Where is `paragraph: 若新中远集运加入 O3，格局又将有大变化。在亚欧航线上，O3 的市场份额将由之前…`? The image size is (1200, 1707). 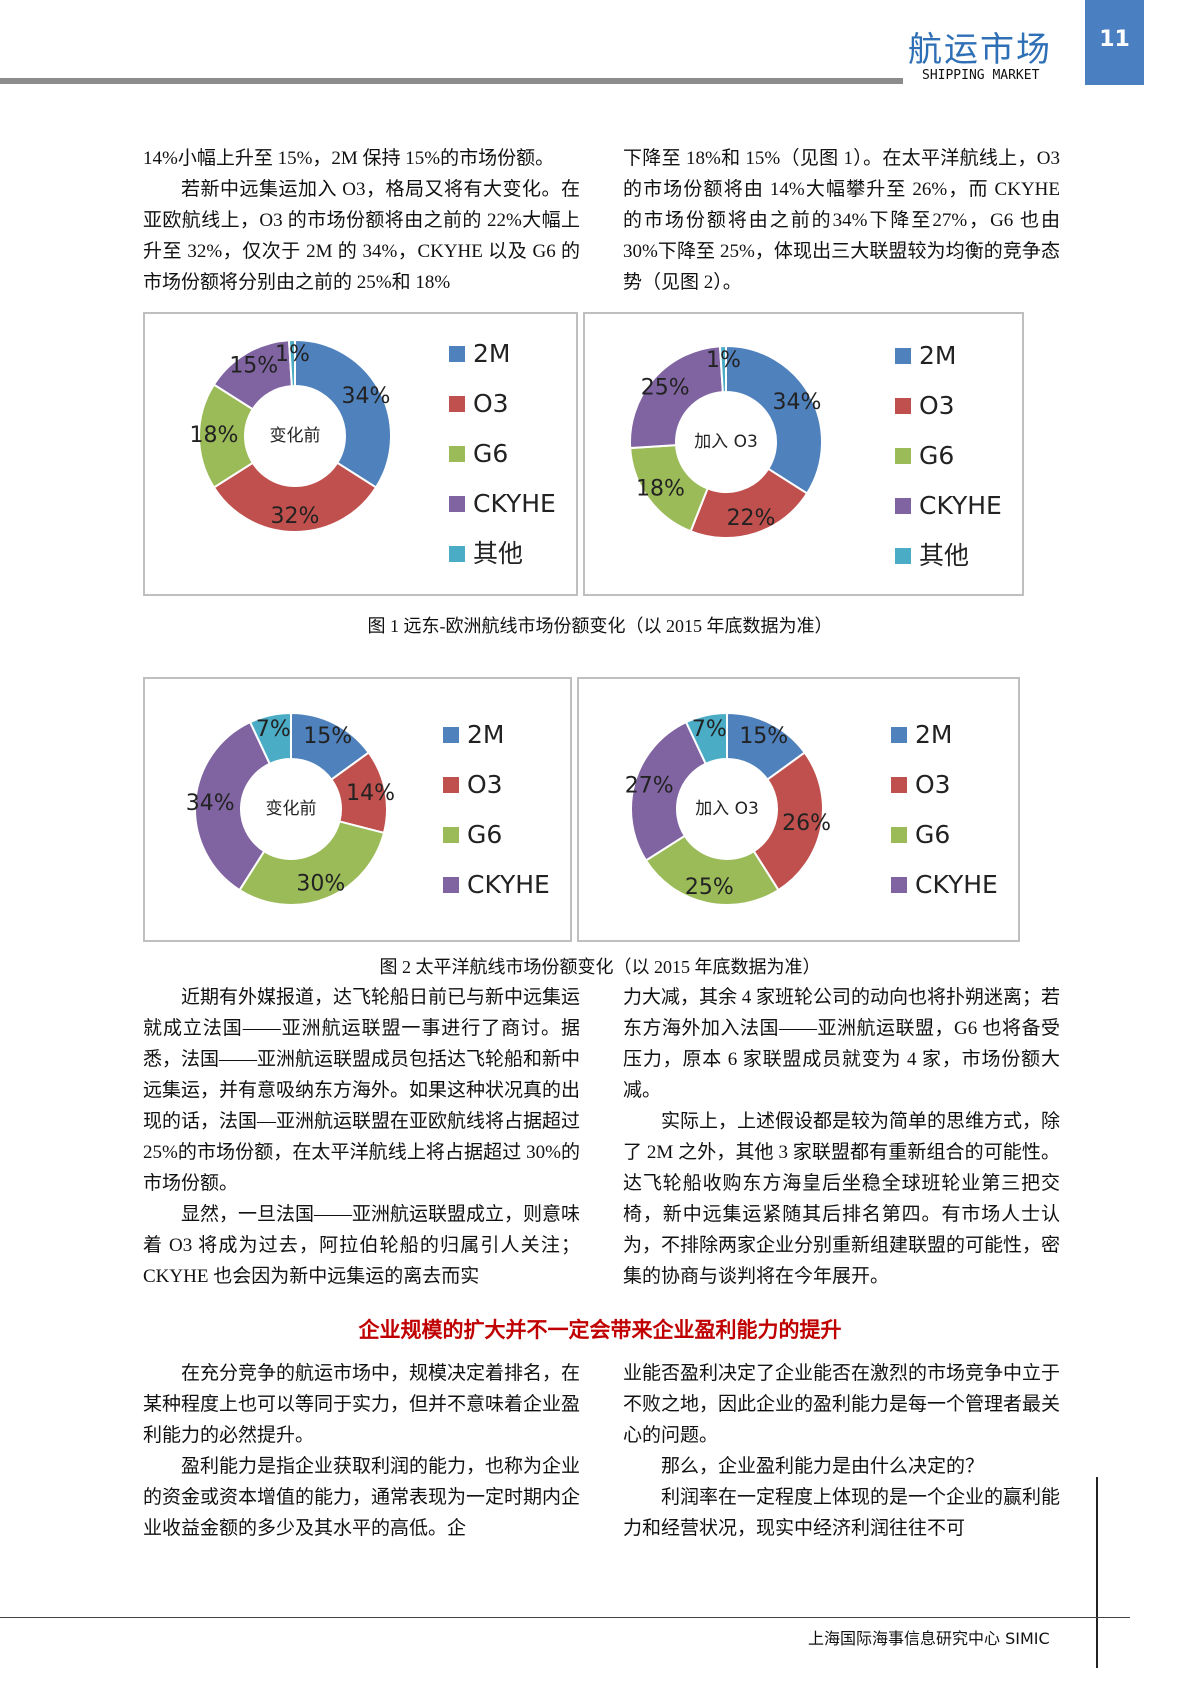 paragraph: 若新中远集运加入 O3，格局又将有大变化。在亚欧航线上，O3 的市场份额将由之前… is located at coordinates (361, 236).